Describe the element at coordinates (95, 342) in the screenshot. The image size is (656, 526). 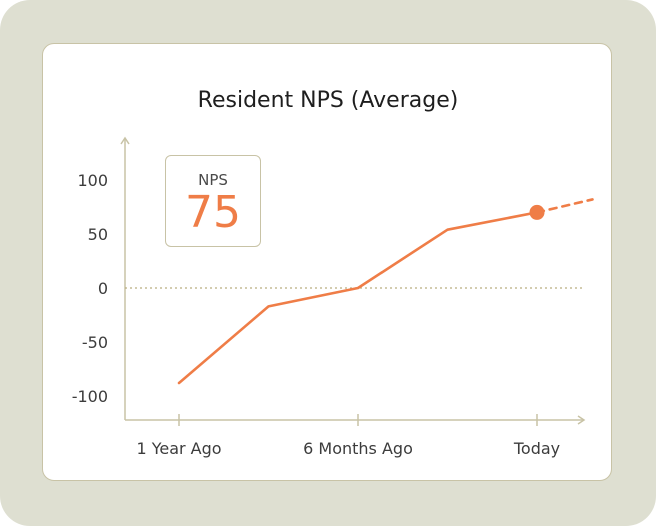
I see `y-tick-label: -50` at that location.